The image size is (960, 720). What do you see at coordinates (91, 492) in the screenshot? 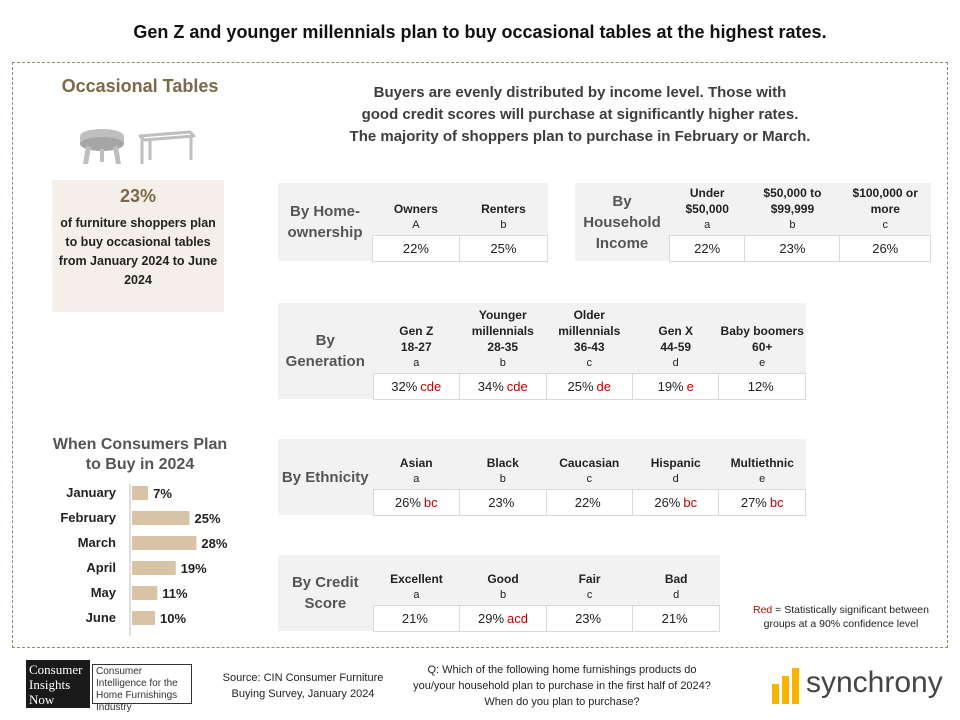
I see `category-label: January` at bounding box center [91, 492].